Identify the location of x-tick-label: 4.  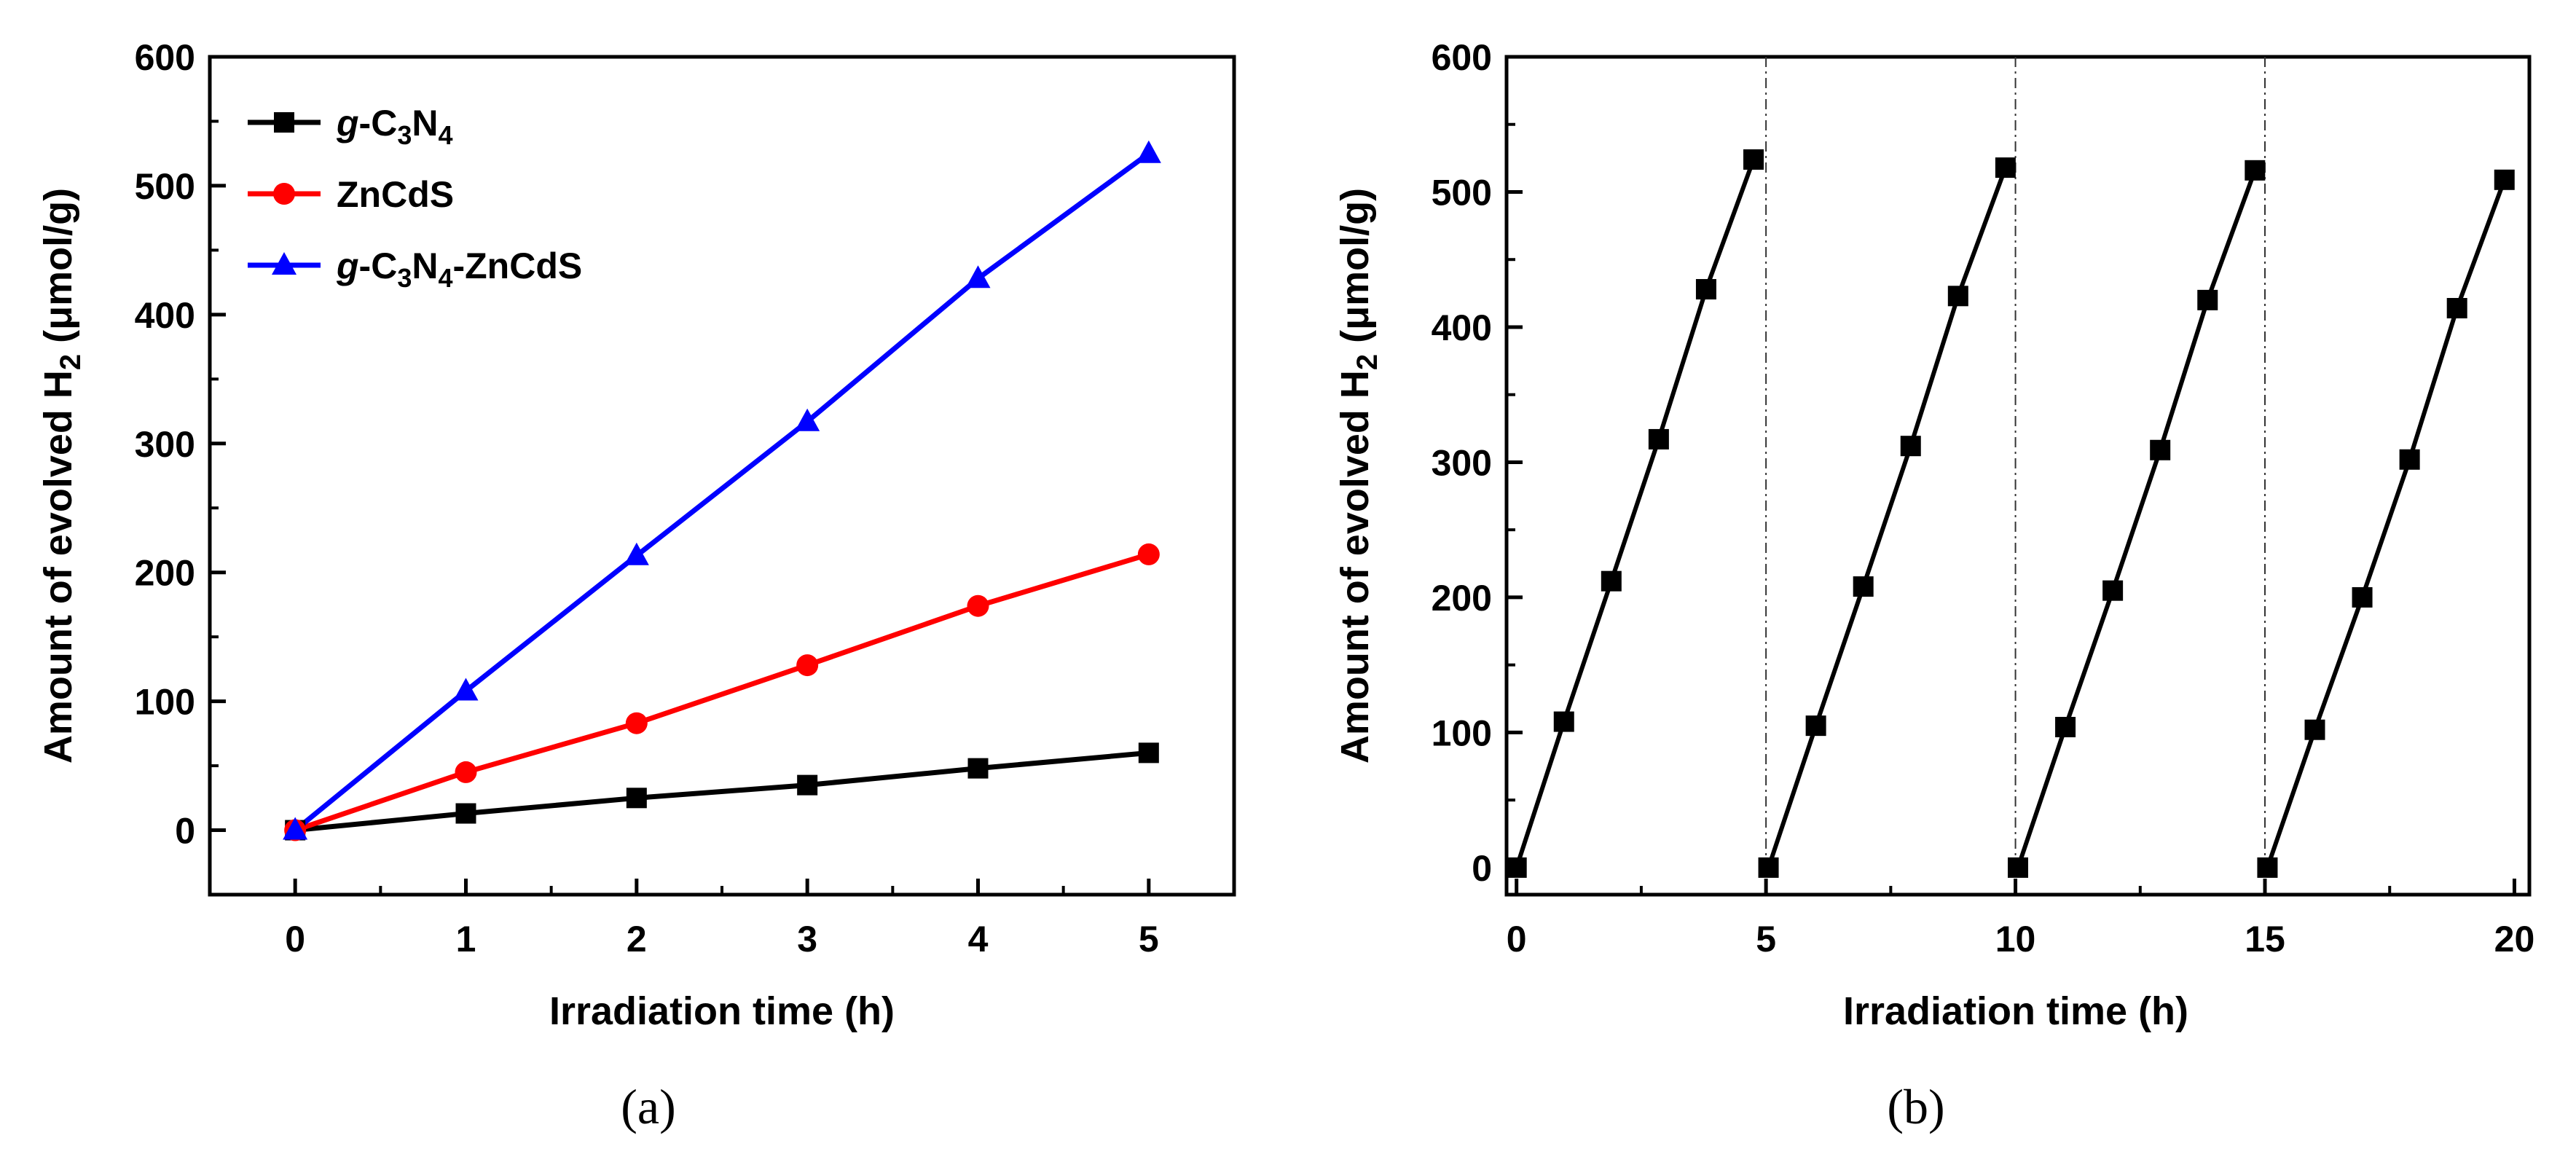
(978, 939).